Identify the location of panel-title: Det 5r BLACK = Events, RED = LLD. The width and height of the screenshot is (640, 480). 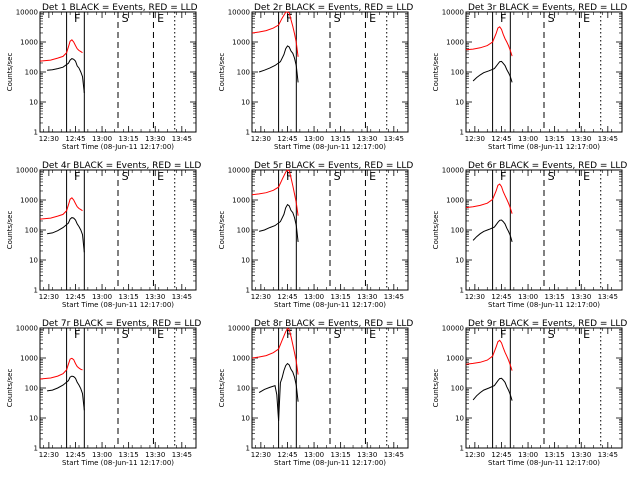
(333, 166).